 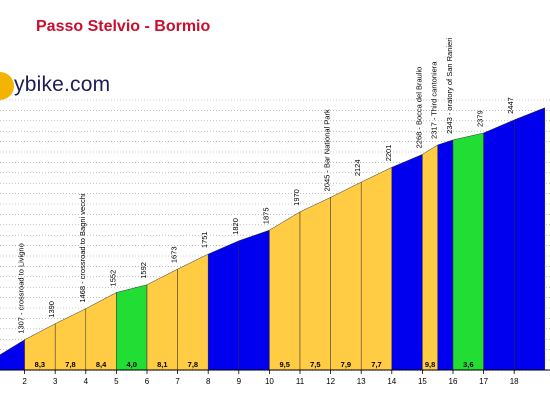 I want to click on gradient-label: 7,9, so click(x=346, y=364).